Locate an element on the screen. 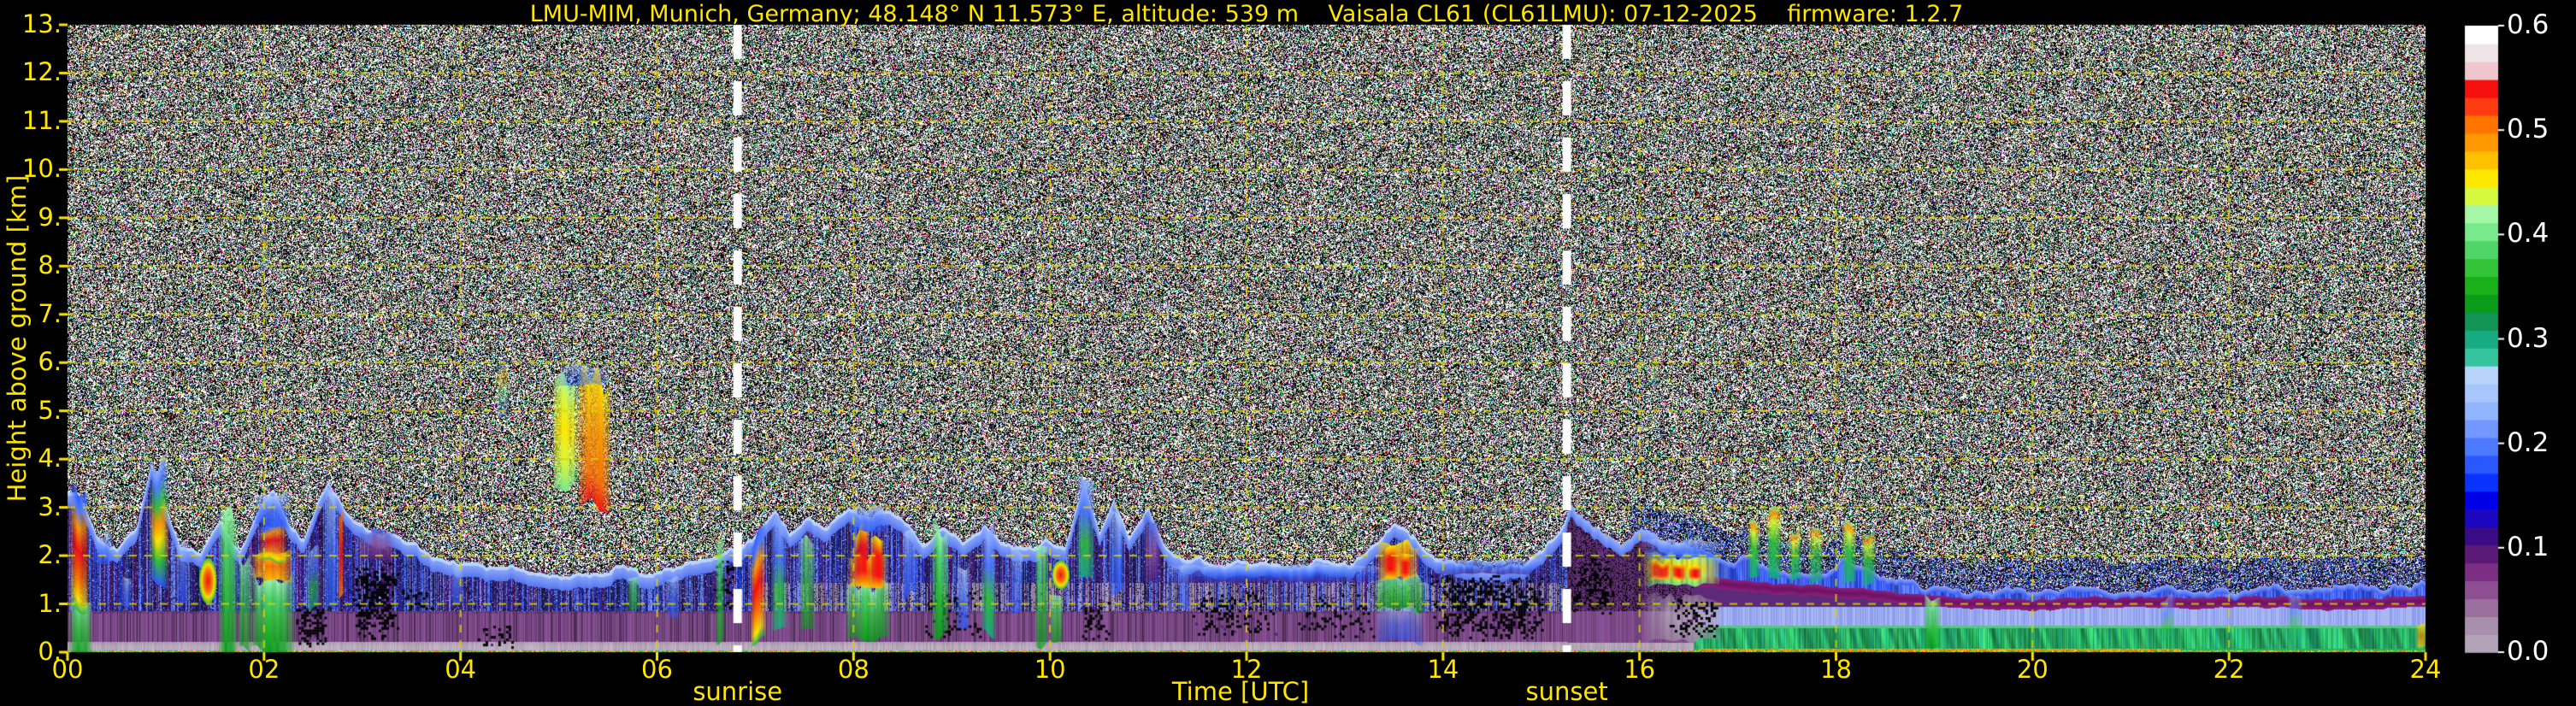 The image size is (2576, 706). x-tick-label: 22 is located at coordinates (2229, 669).